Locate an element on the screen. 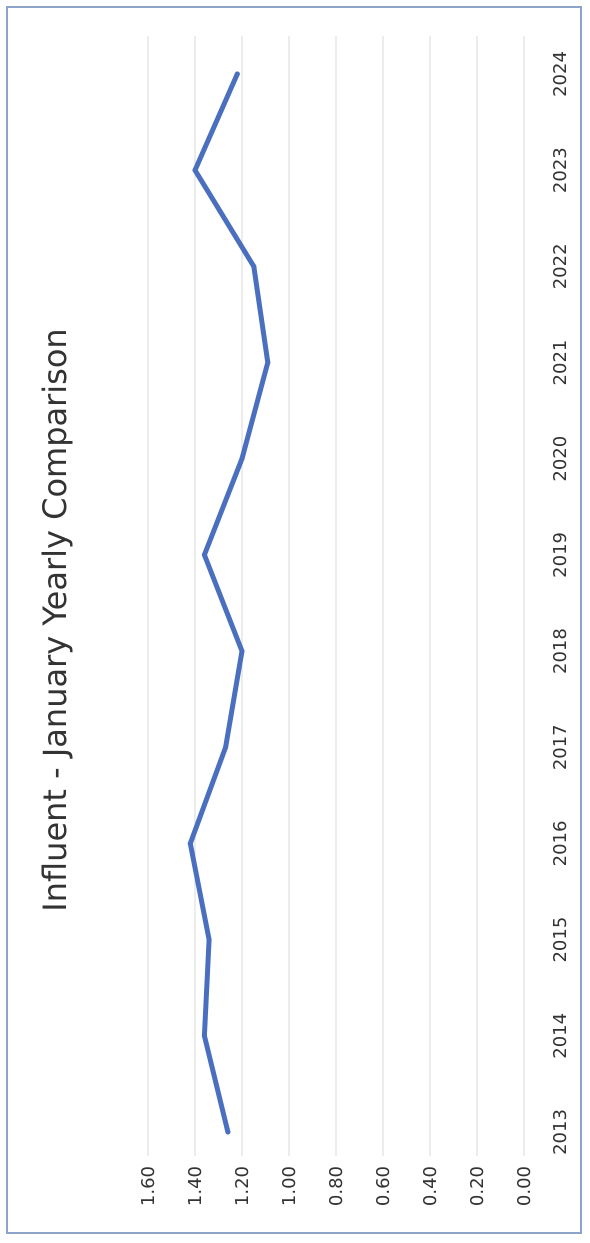  y-tick-label: 1.20 is located at coordinates (242, 1186).